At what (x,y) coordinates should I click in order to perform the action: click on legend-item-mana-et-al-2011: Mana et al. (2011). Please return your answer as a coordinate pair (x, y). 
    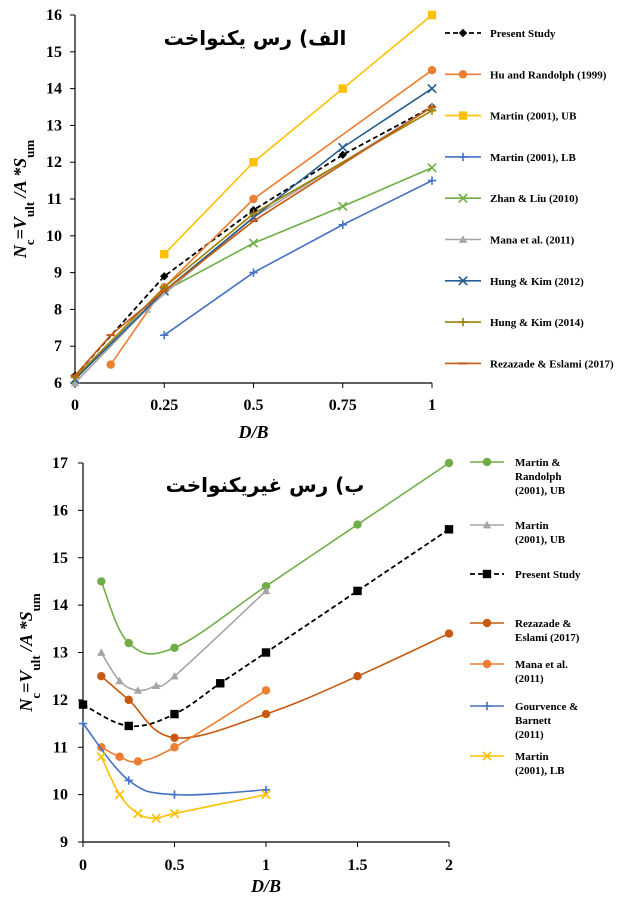
    Looking at the image, I should click on (510, 241).